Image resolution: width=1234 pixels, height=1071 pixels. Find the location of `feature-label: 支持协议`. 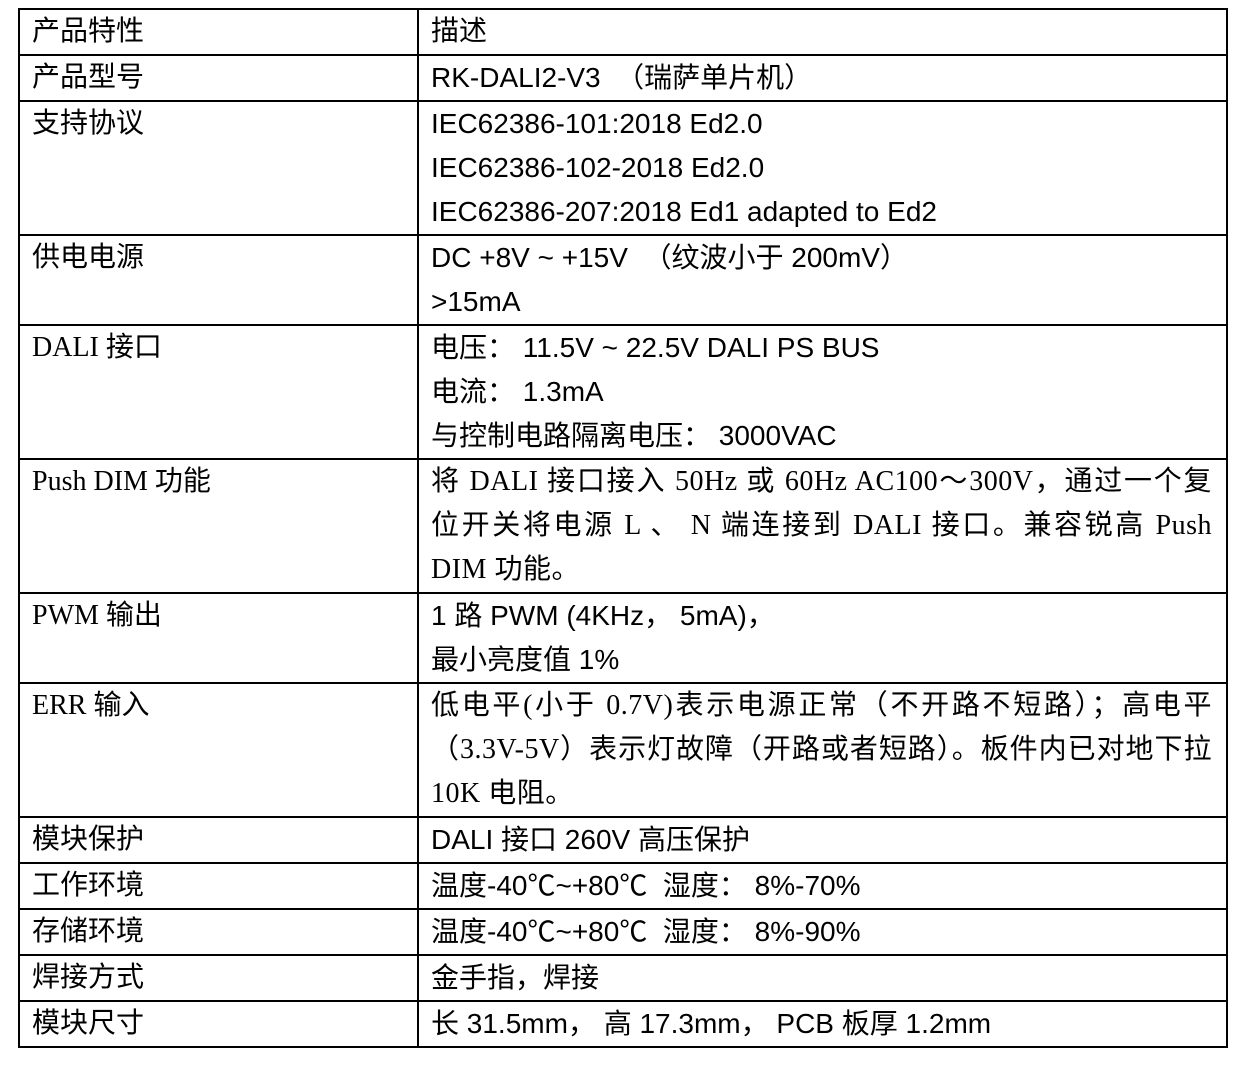

feature-label: 支持协议 is located at coordinates (88, 123).